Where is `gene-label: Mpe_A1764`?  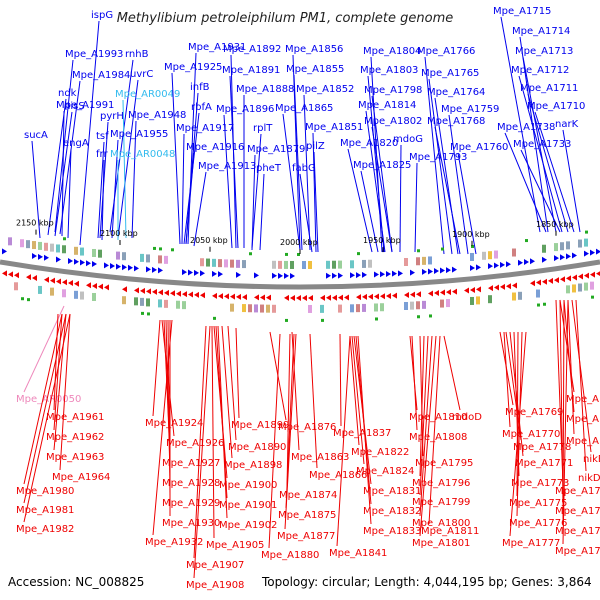
gene-label: Mpe_A1764 is located at coordinates (456, 92).